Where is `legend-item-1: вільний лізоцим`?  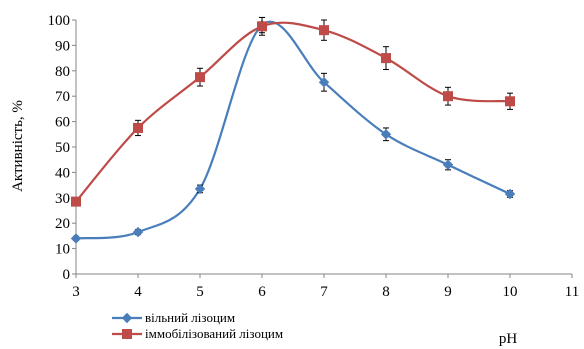 legend-item-1: вільний лізоцим is located at coordinates (173, 317).